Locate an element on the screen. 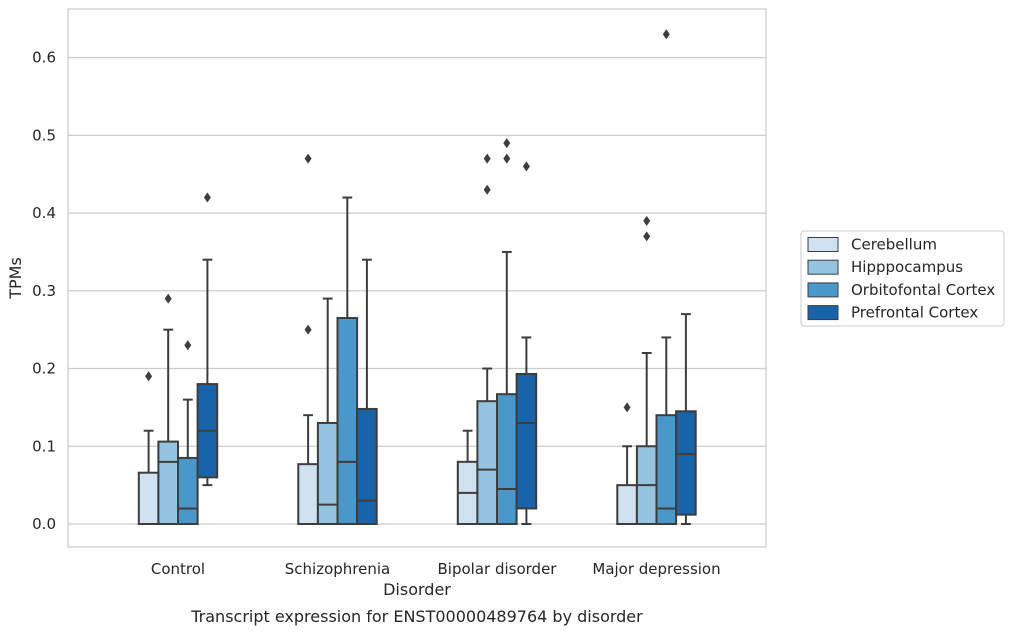  y-tick-label: 0.3 is located at coordinates (44, 291).